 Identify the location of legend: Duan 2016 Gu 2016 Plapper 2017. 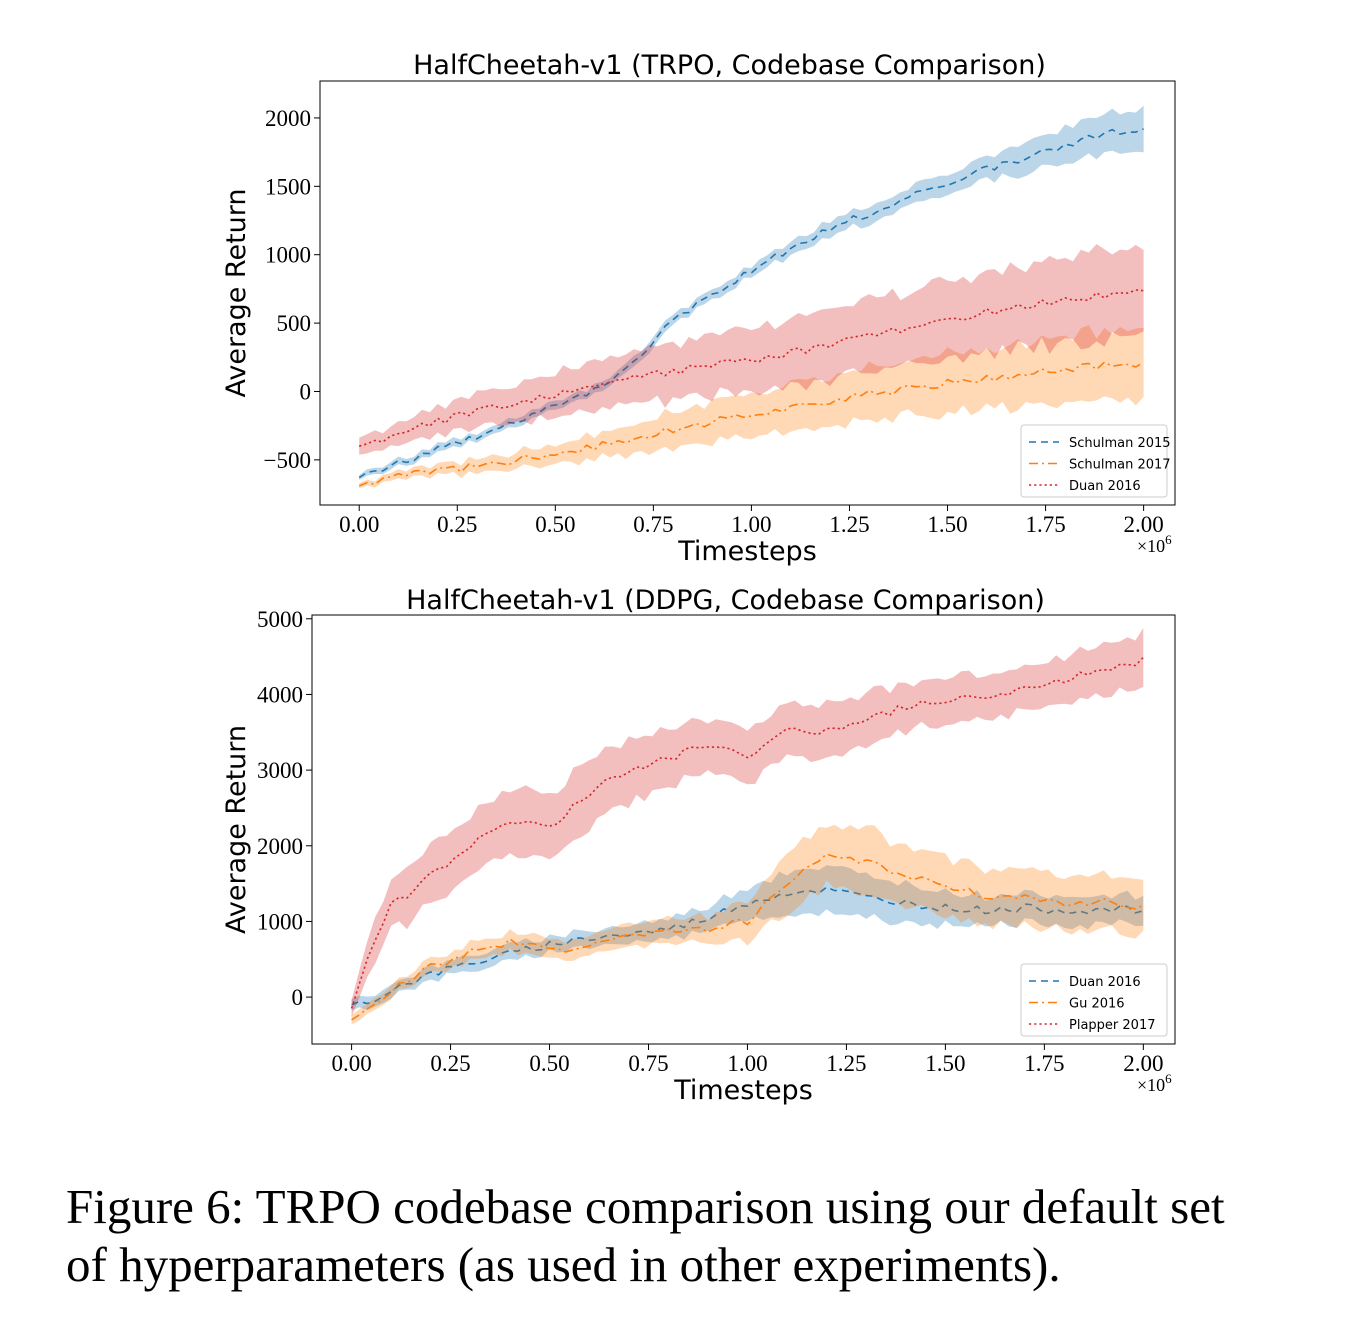
(1094, 1000).